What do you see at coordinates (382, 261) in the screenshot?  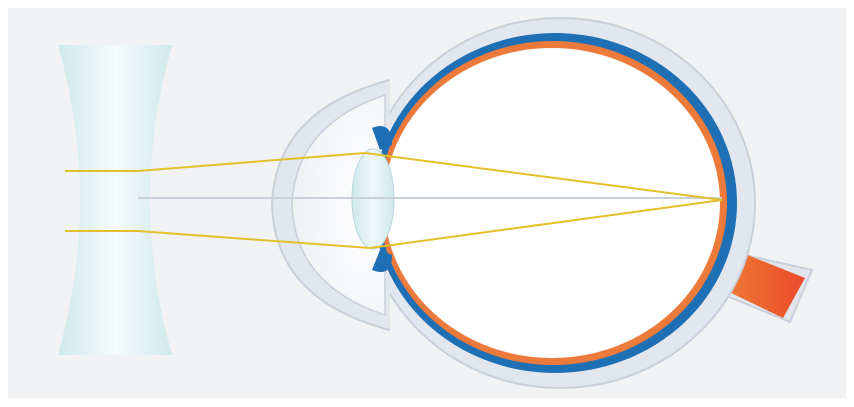 I see `iris-bottom` at bounding box center [382, 261].